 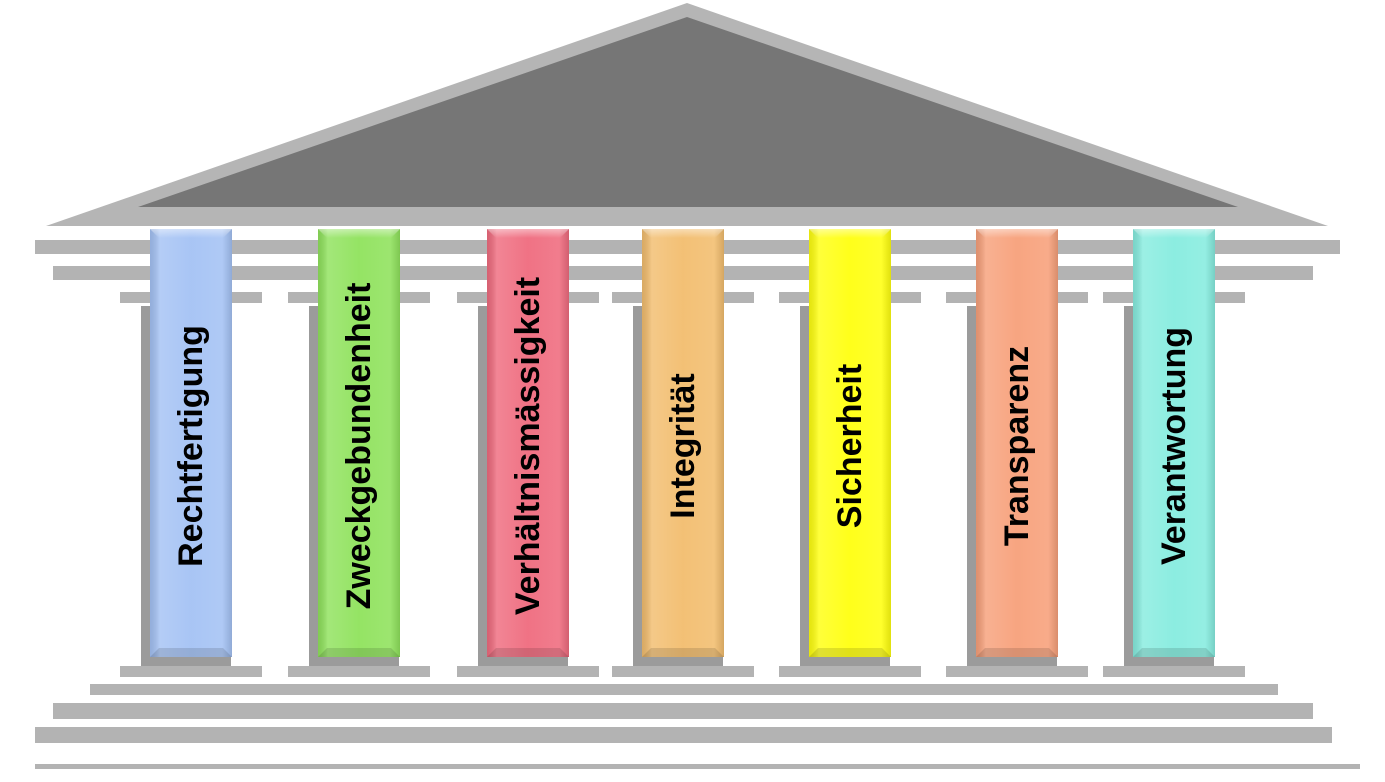 I want to click on pillar: Zweckgebundenheit, so click(x=354, y=448).